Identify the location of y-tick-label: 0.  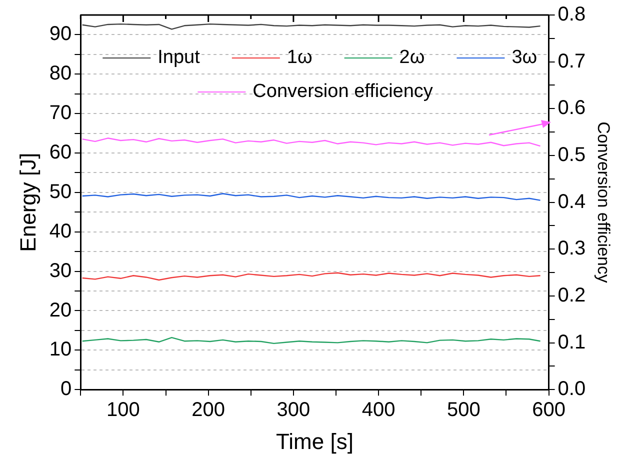
(66, 389).